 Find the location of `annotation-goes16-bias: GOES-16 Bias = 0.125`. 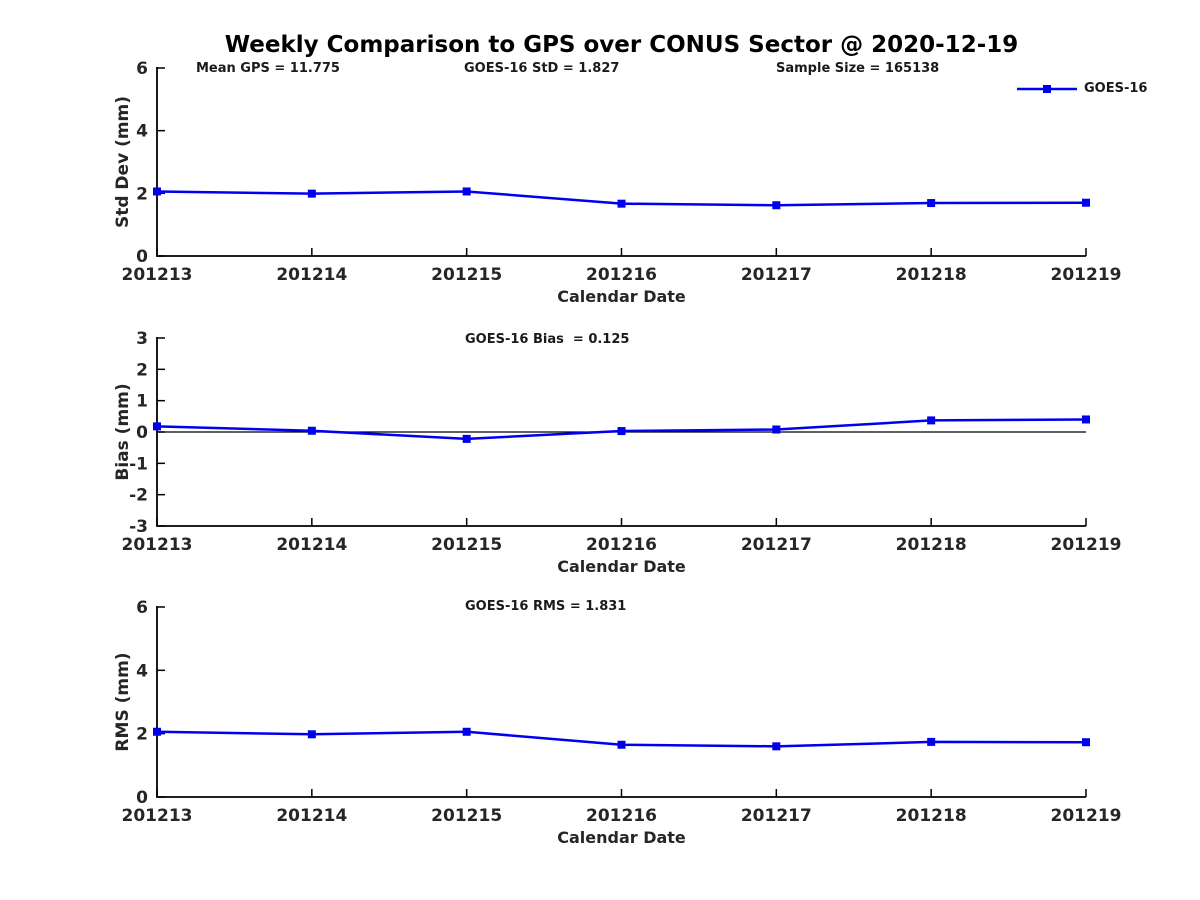

annotation-goes16-bias: GOES-16 Bias = 0.125 is located at coordinates (547, 339).